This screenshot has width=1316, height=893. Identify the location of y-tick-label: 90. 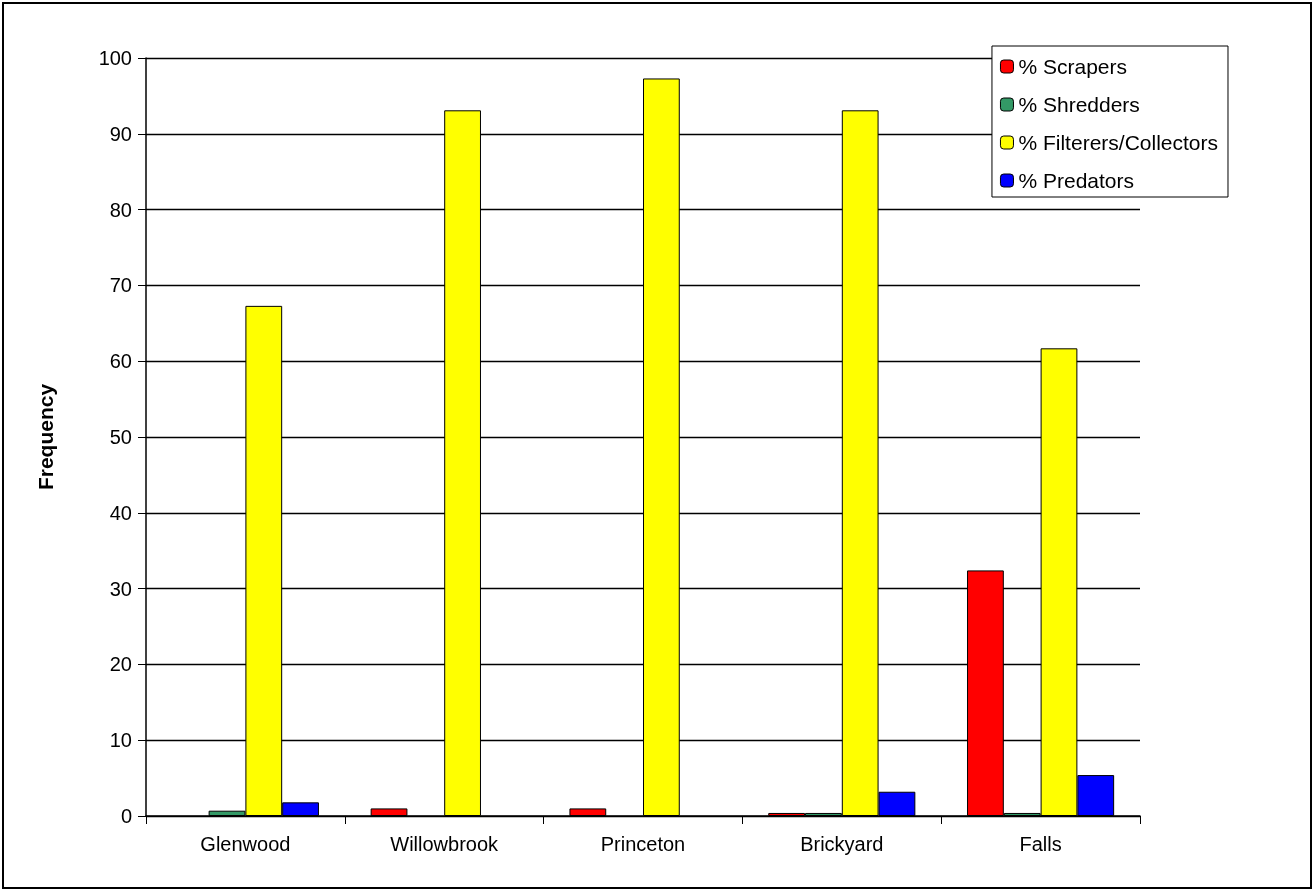
(120, 133).